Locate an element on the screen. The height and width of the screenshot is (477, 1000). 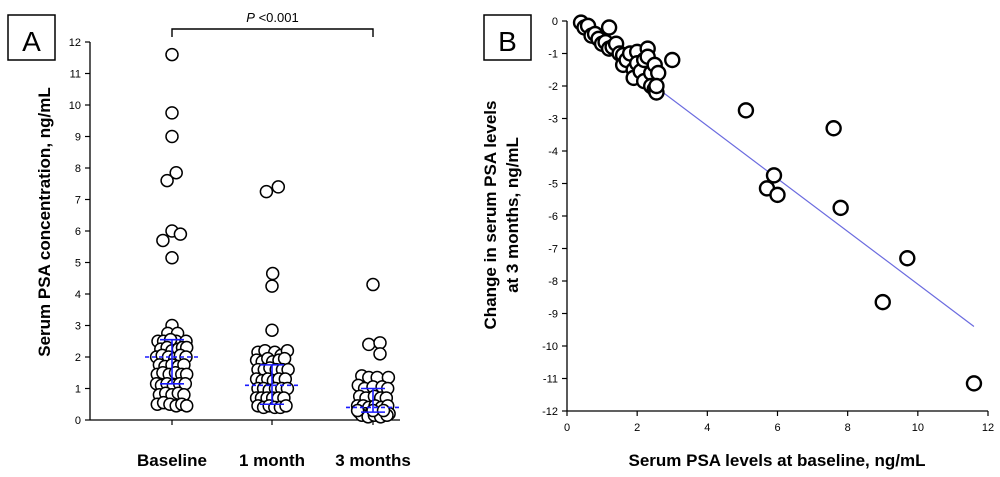
x-tick-label: 12 is located at coordinates (988, 428).